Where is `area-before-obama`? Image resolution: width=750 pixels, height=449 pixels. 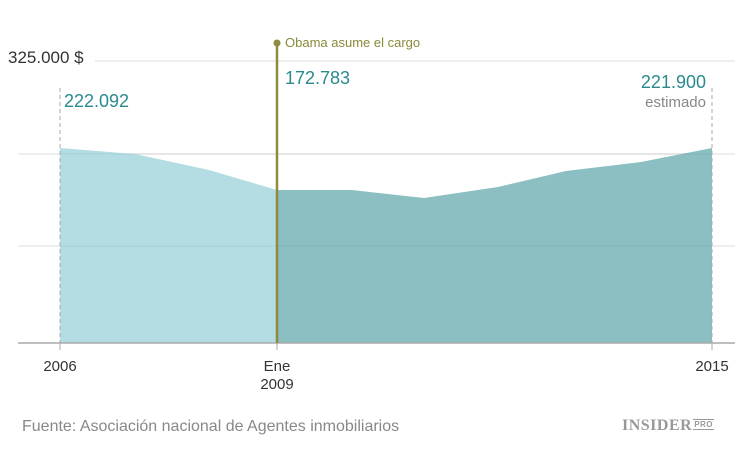
area-before-obama is located at coordinates (168, 245).